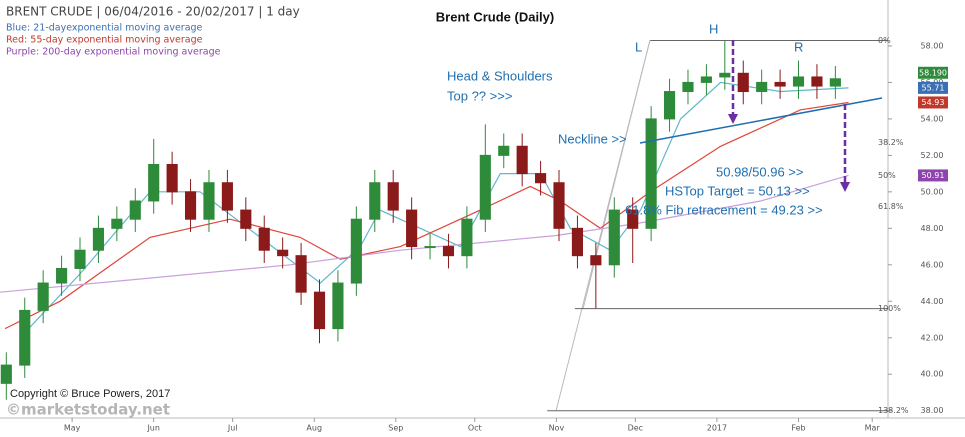 The height and width of the screenshot is (437, 965). What do you see at coordinates (90, 394) in the screenshot?
I see `copyright: Copyright © Bruce Powers, 2017` at bounding box center [90, 394].